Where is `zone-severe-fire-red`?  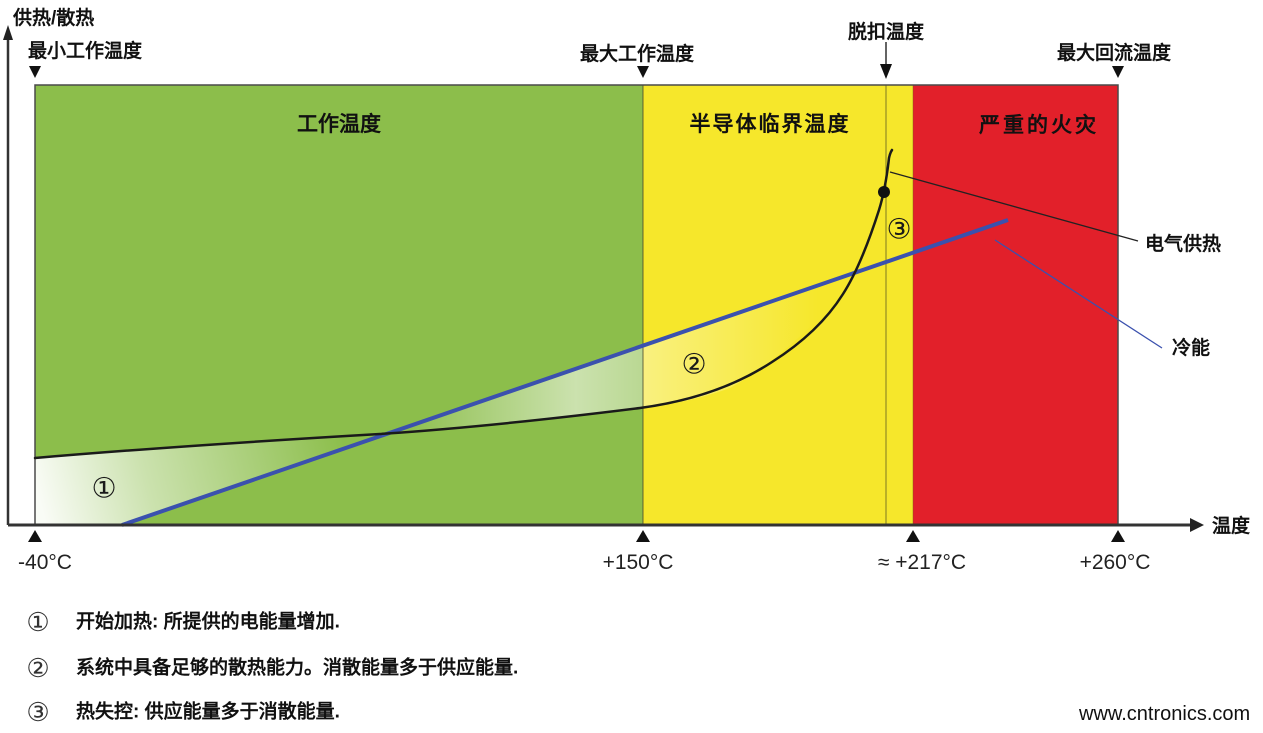
zone-severe-fire-red is located at coordinates (1015, 305).